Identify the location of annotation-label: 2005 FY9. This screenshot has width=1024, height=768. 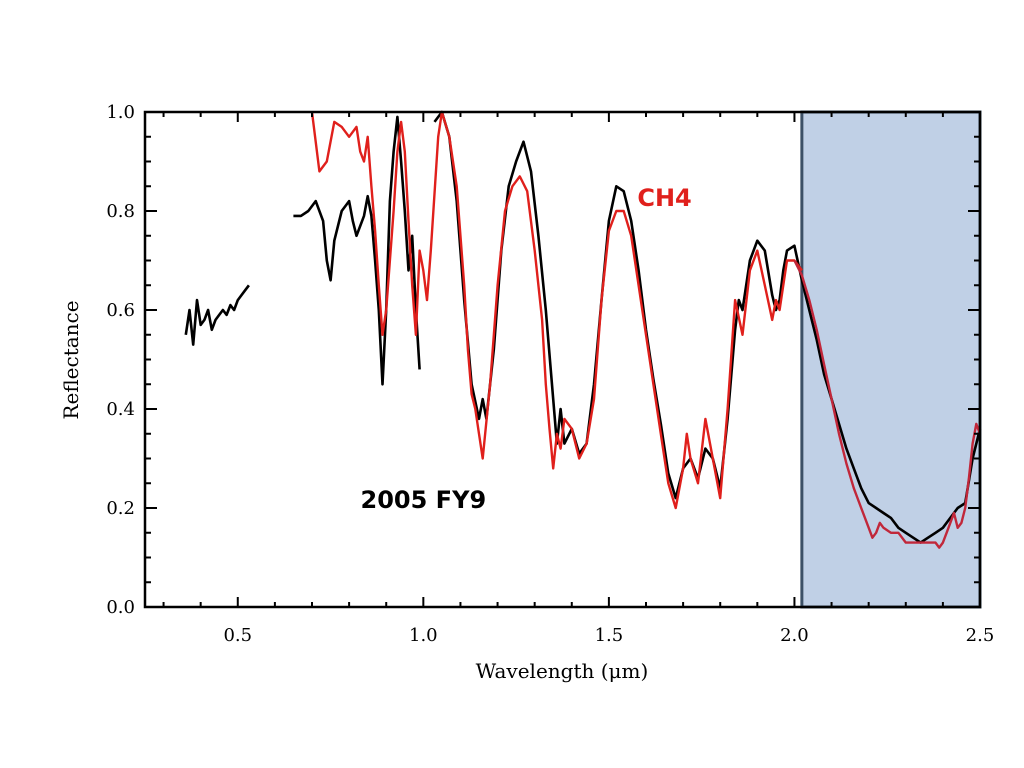
(424, 500).